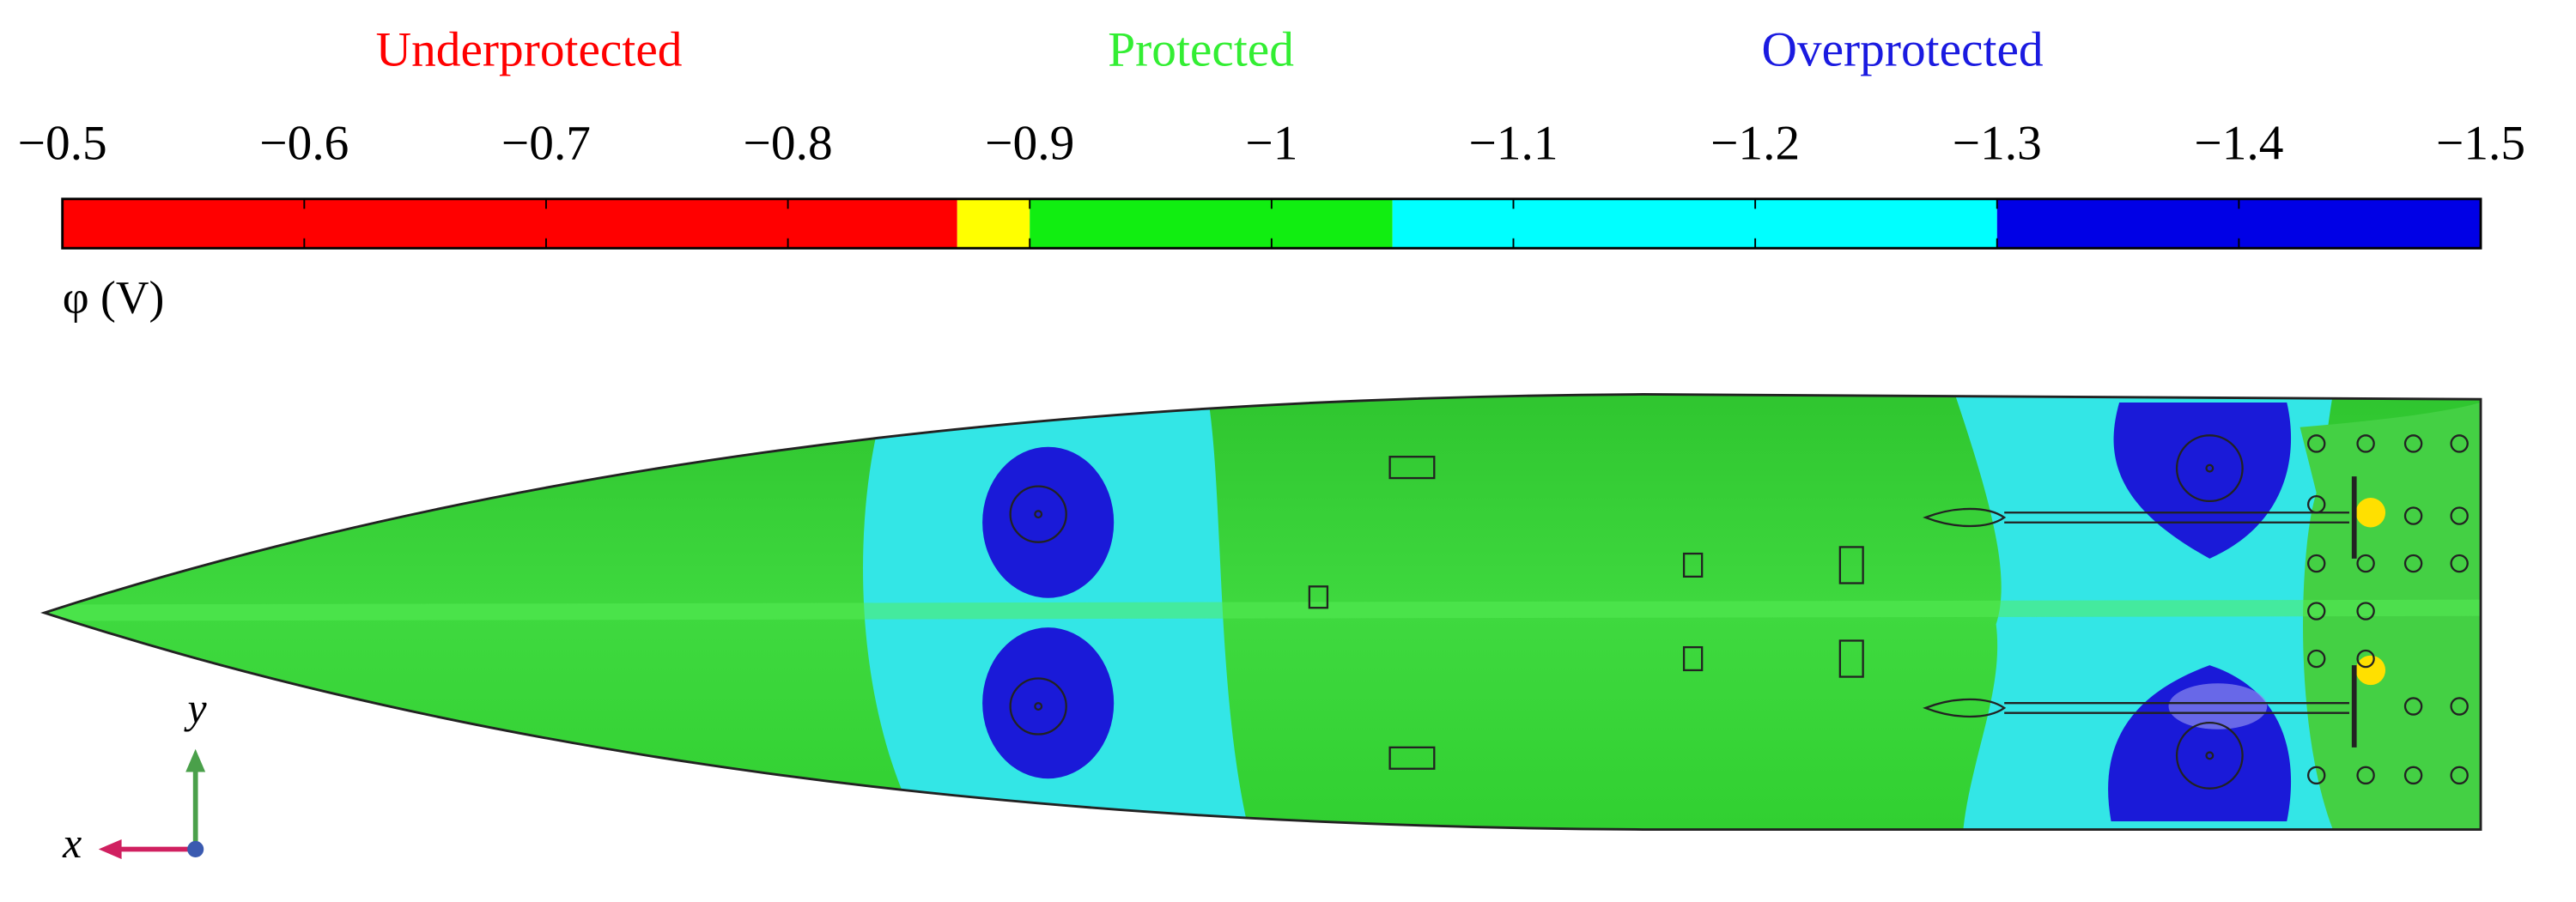  Describe the element at coordinates (72, 843) in the screenshot. I see `triad-x-label: x` at that location.